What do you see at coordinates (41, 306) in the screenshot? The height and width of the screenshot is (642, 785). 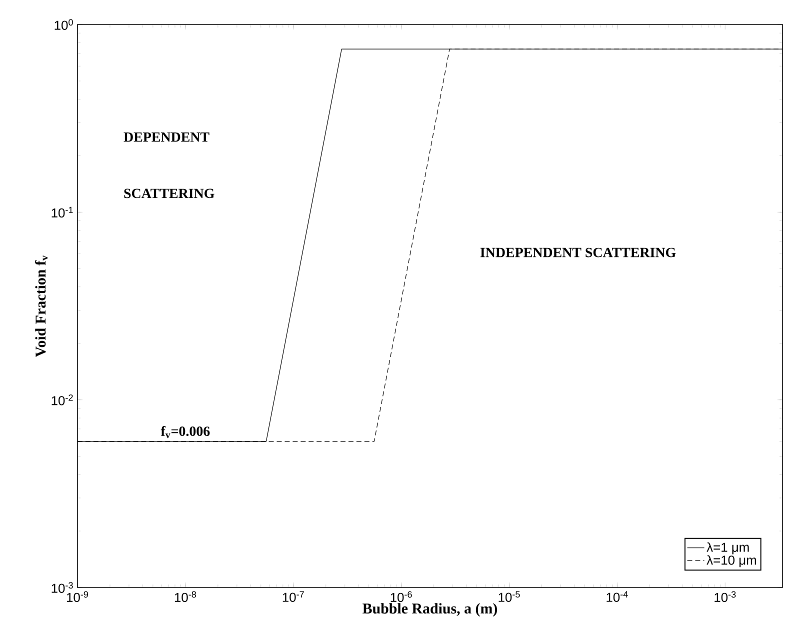 I see `y-axis-title: Void Fraction f$_{v}$` at bounding box center [41, 306].